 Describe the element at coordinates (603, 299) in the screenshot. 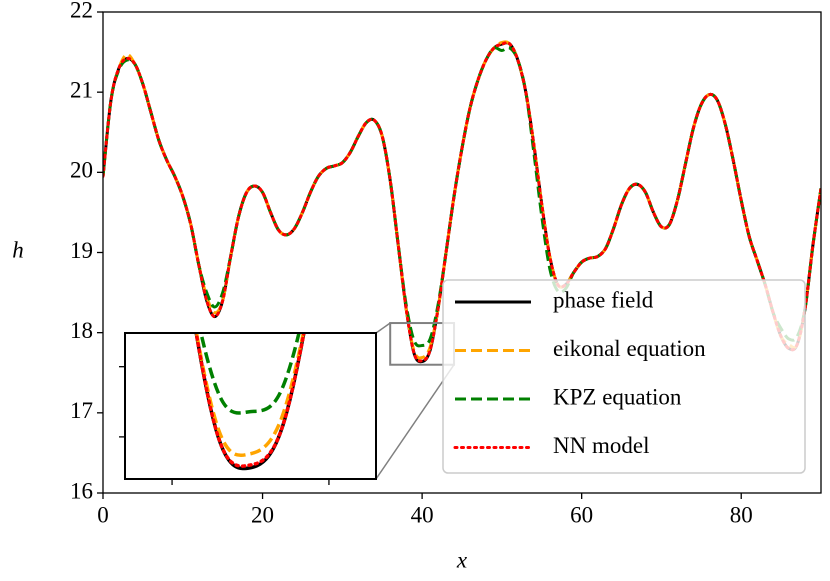

I see `legend-label: phase field` at that location.